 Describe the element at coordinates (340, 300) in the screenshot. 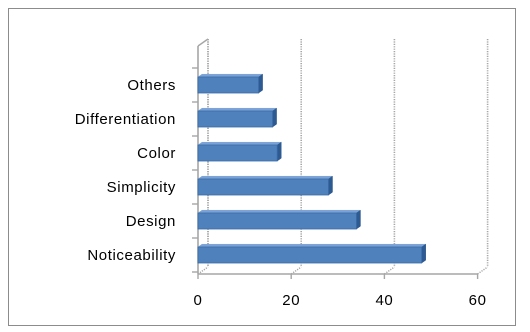

I see `x-tick-labels: 0 20 40 60` at that location.